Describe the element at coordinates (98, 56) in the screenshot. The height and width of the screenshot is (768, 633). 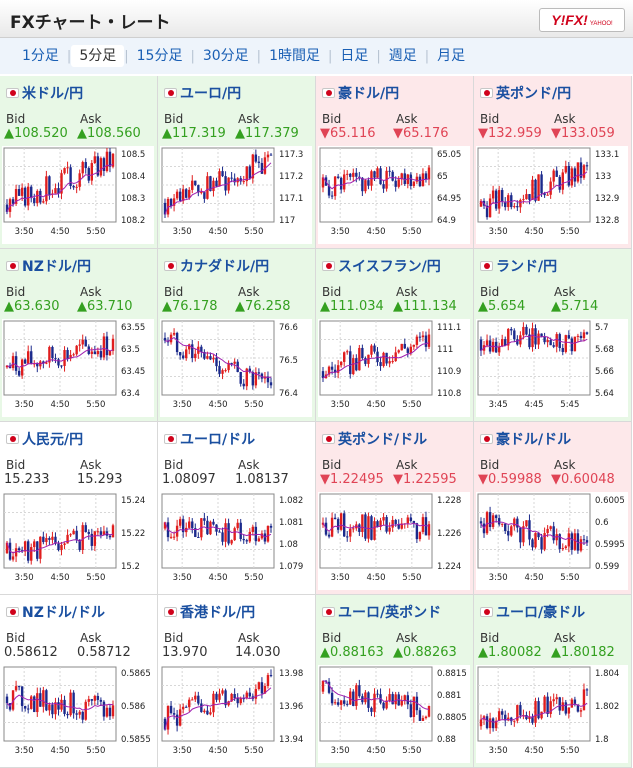
I see `tab-2: 5分足` at that location.